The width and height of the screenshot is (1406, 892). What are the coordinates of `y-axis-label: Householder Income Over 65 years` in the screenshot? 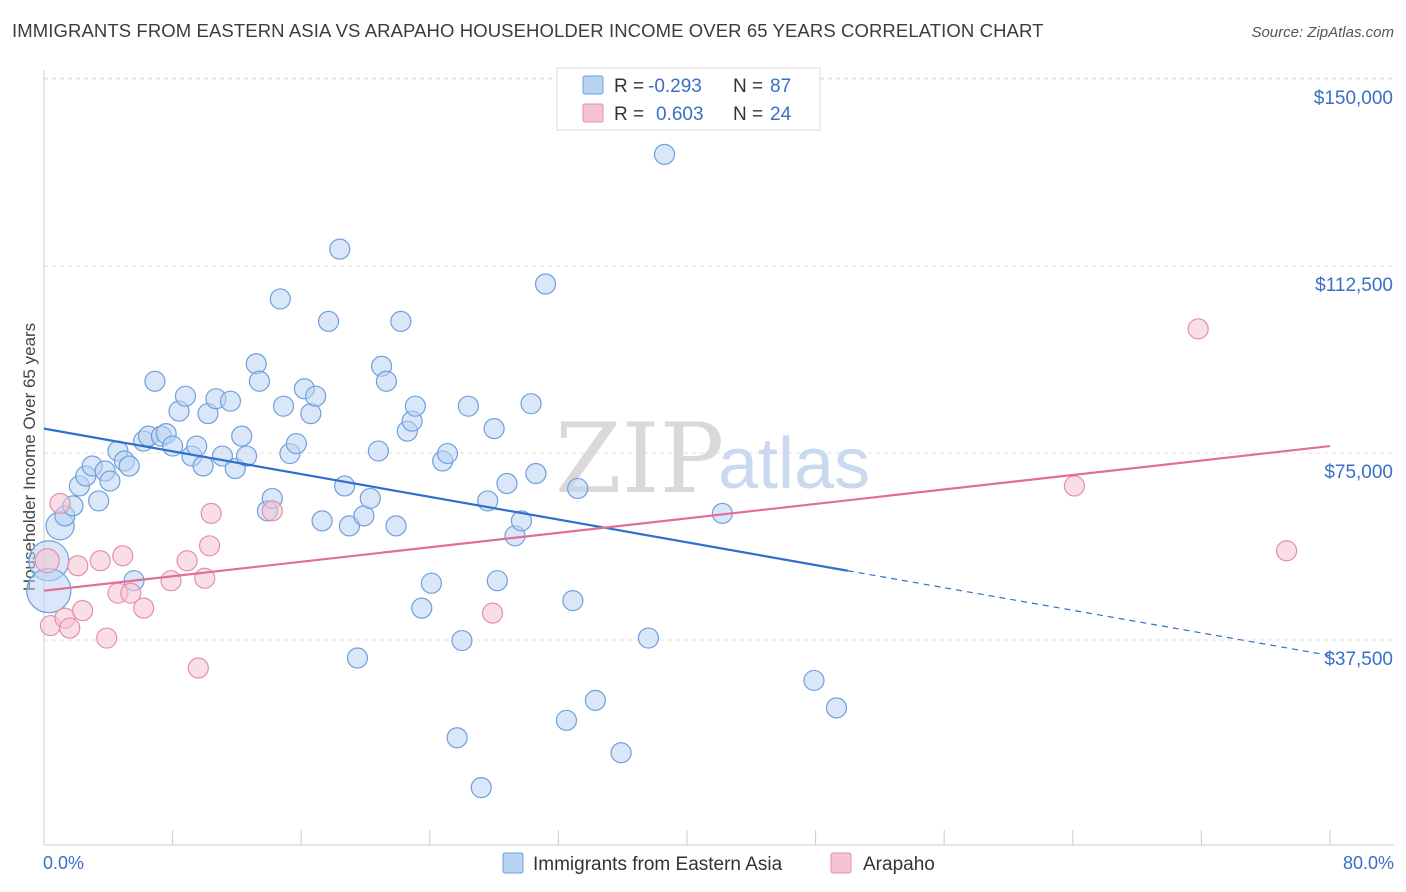 It's located at (29, 457).